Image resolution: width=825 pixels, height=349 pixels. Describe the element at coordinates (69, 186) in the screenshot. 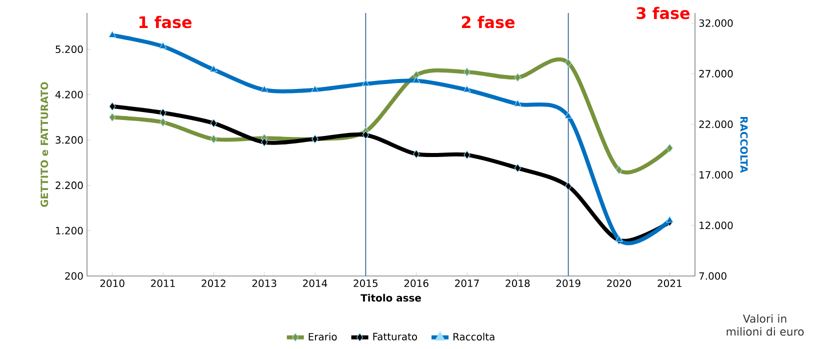

I see `y-tick-label: 2.200` at that location.